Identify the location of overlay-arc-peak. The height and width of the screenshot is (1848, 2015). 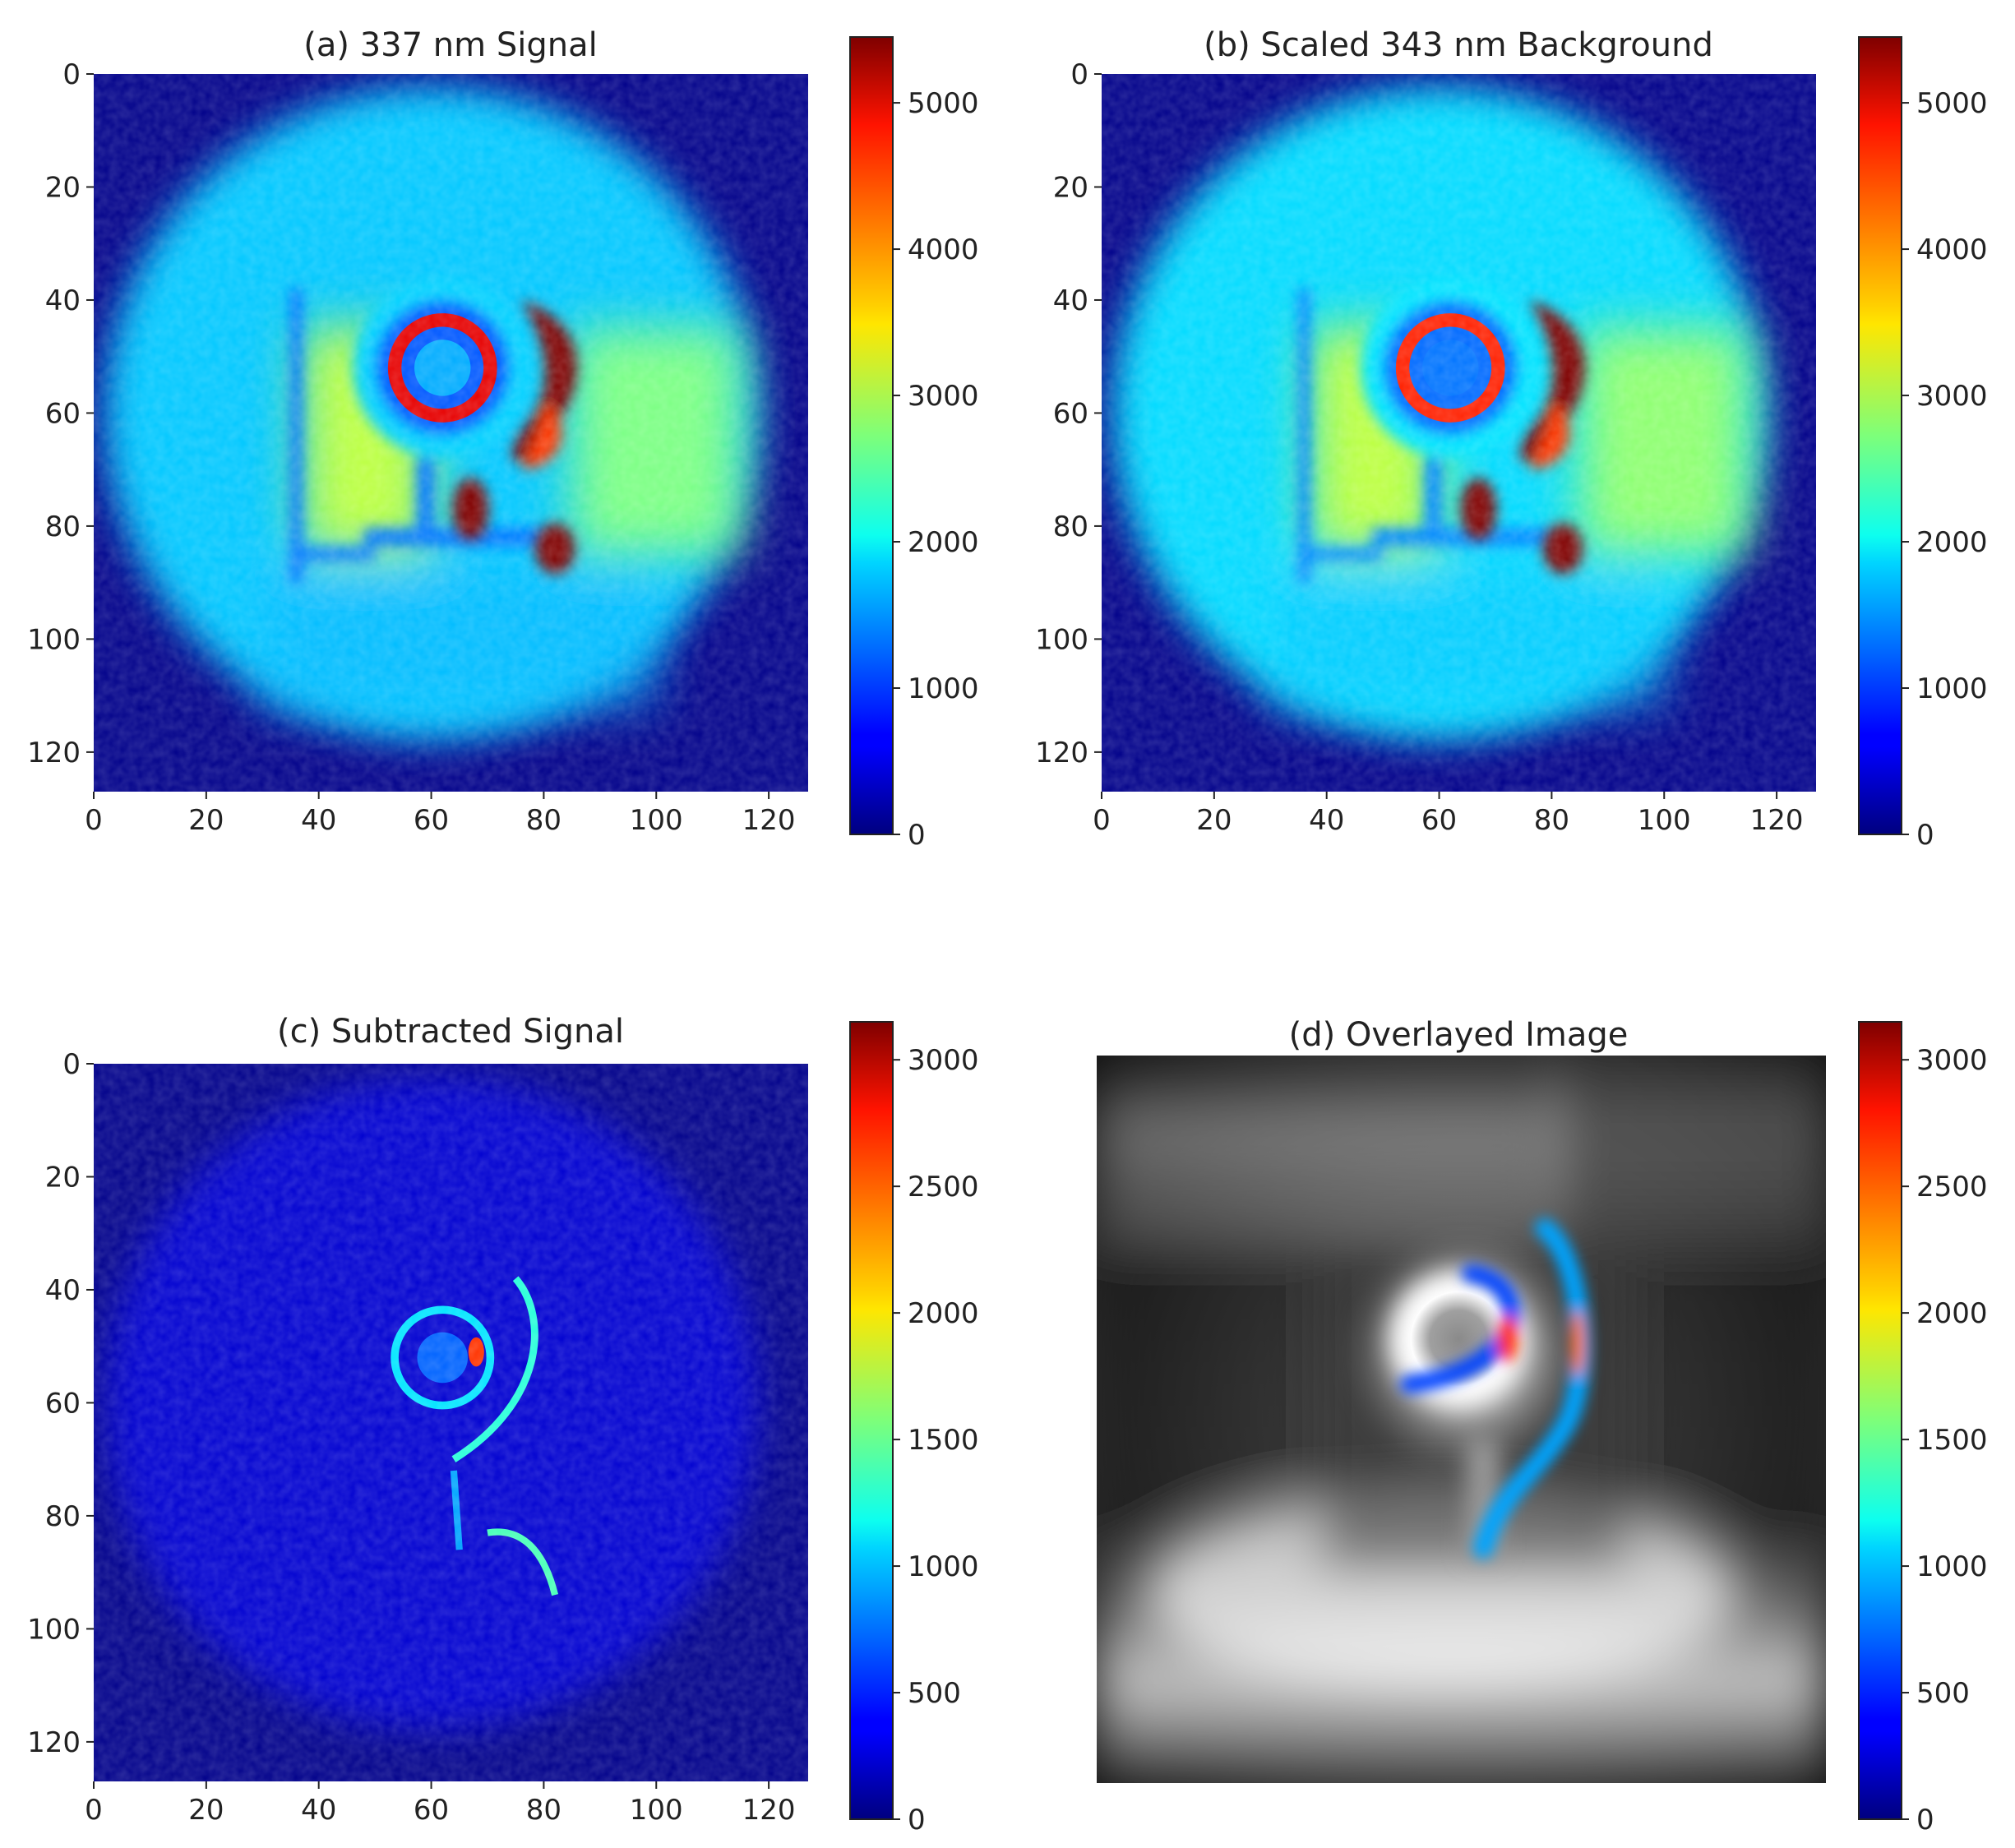
(1577, 1343).